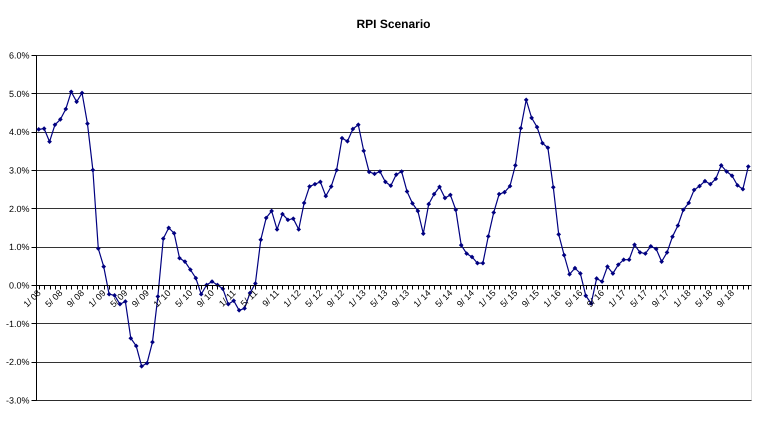  I want to click on x-tick-label: 1/ 17, so click(617, 299).